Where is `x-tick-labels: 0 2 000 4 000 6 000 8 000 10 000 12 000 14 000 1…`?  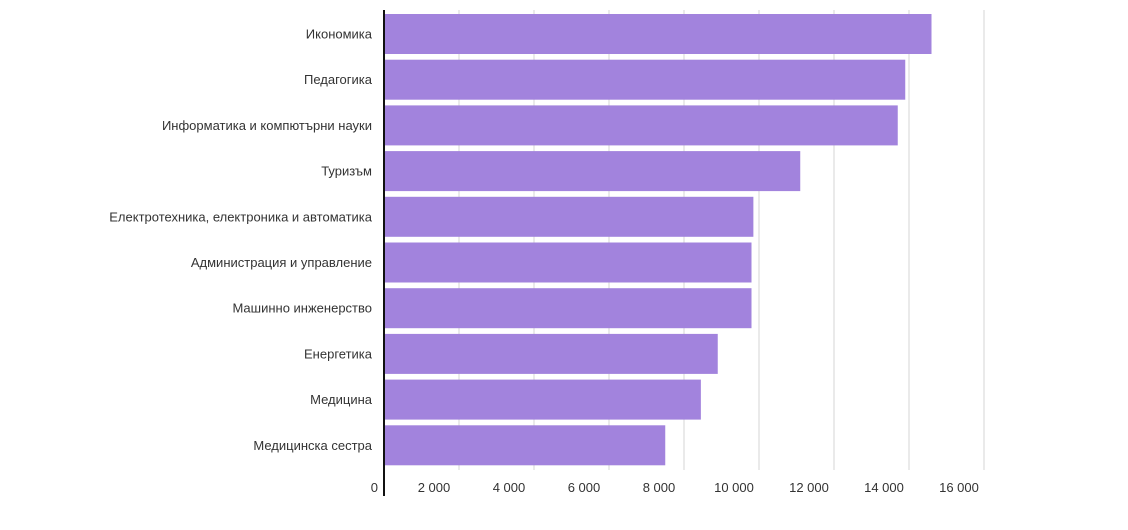 x-tick-labels: 0 2 000 4 000 6 000 8 000 10 000 12 000 14 000 1… is located at coordinates (675, 487).